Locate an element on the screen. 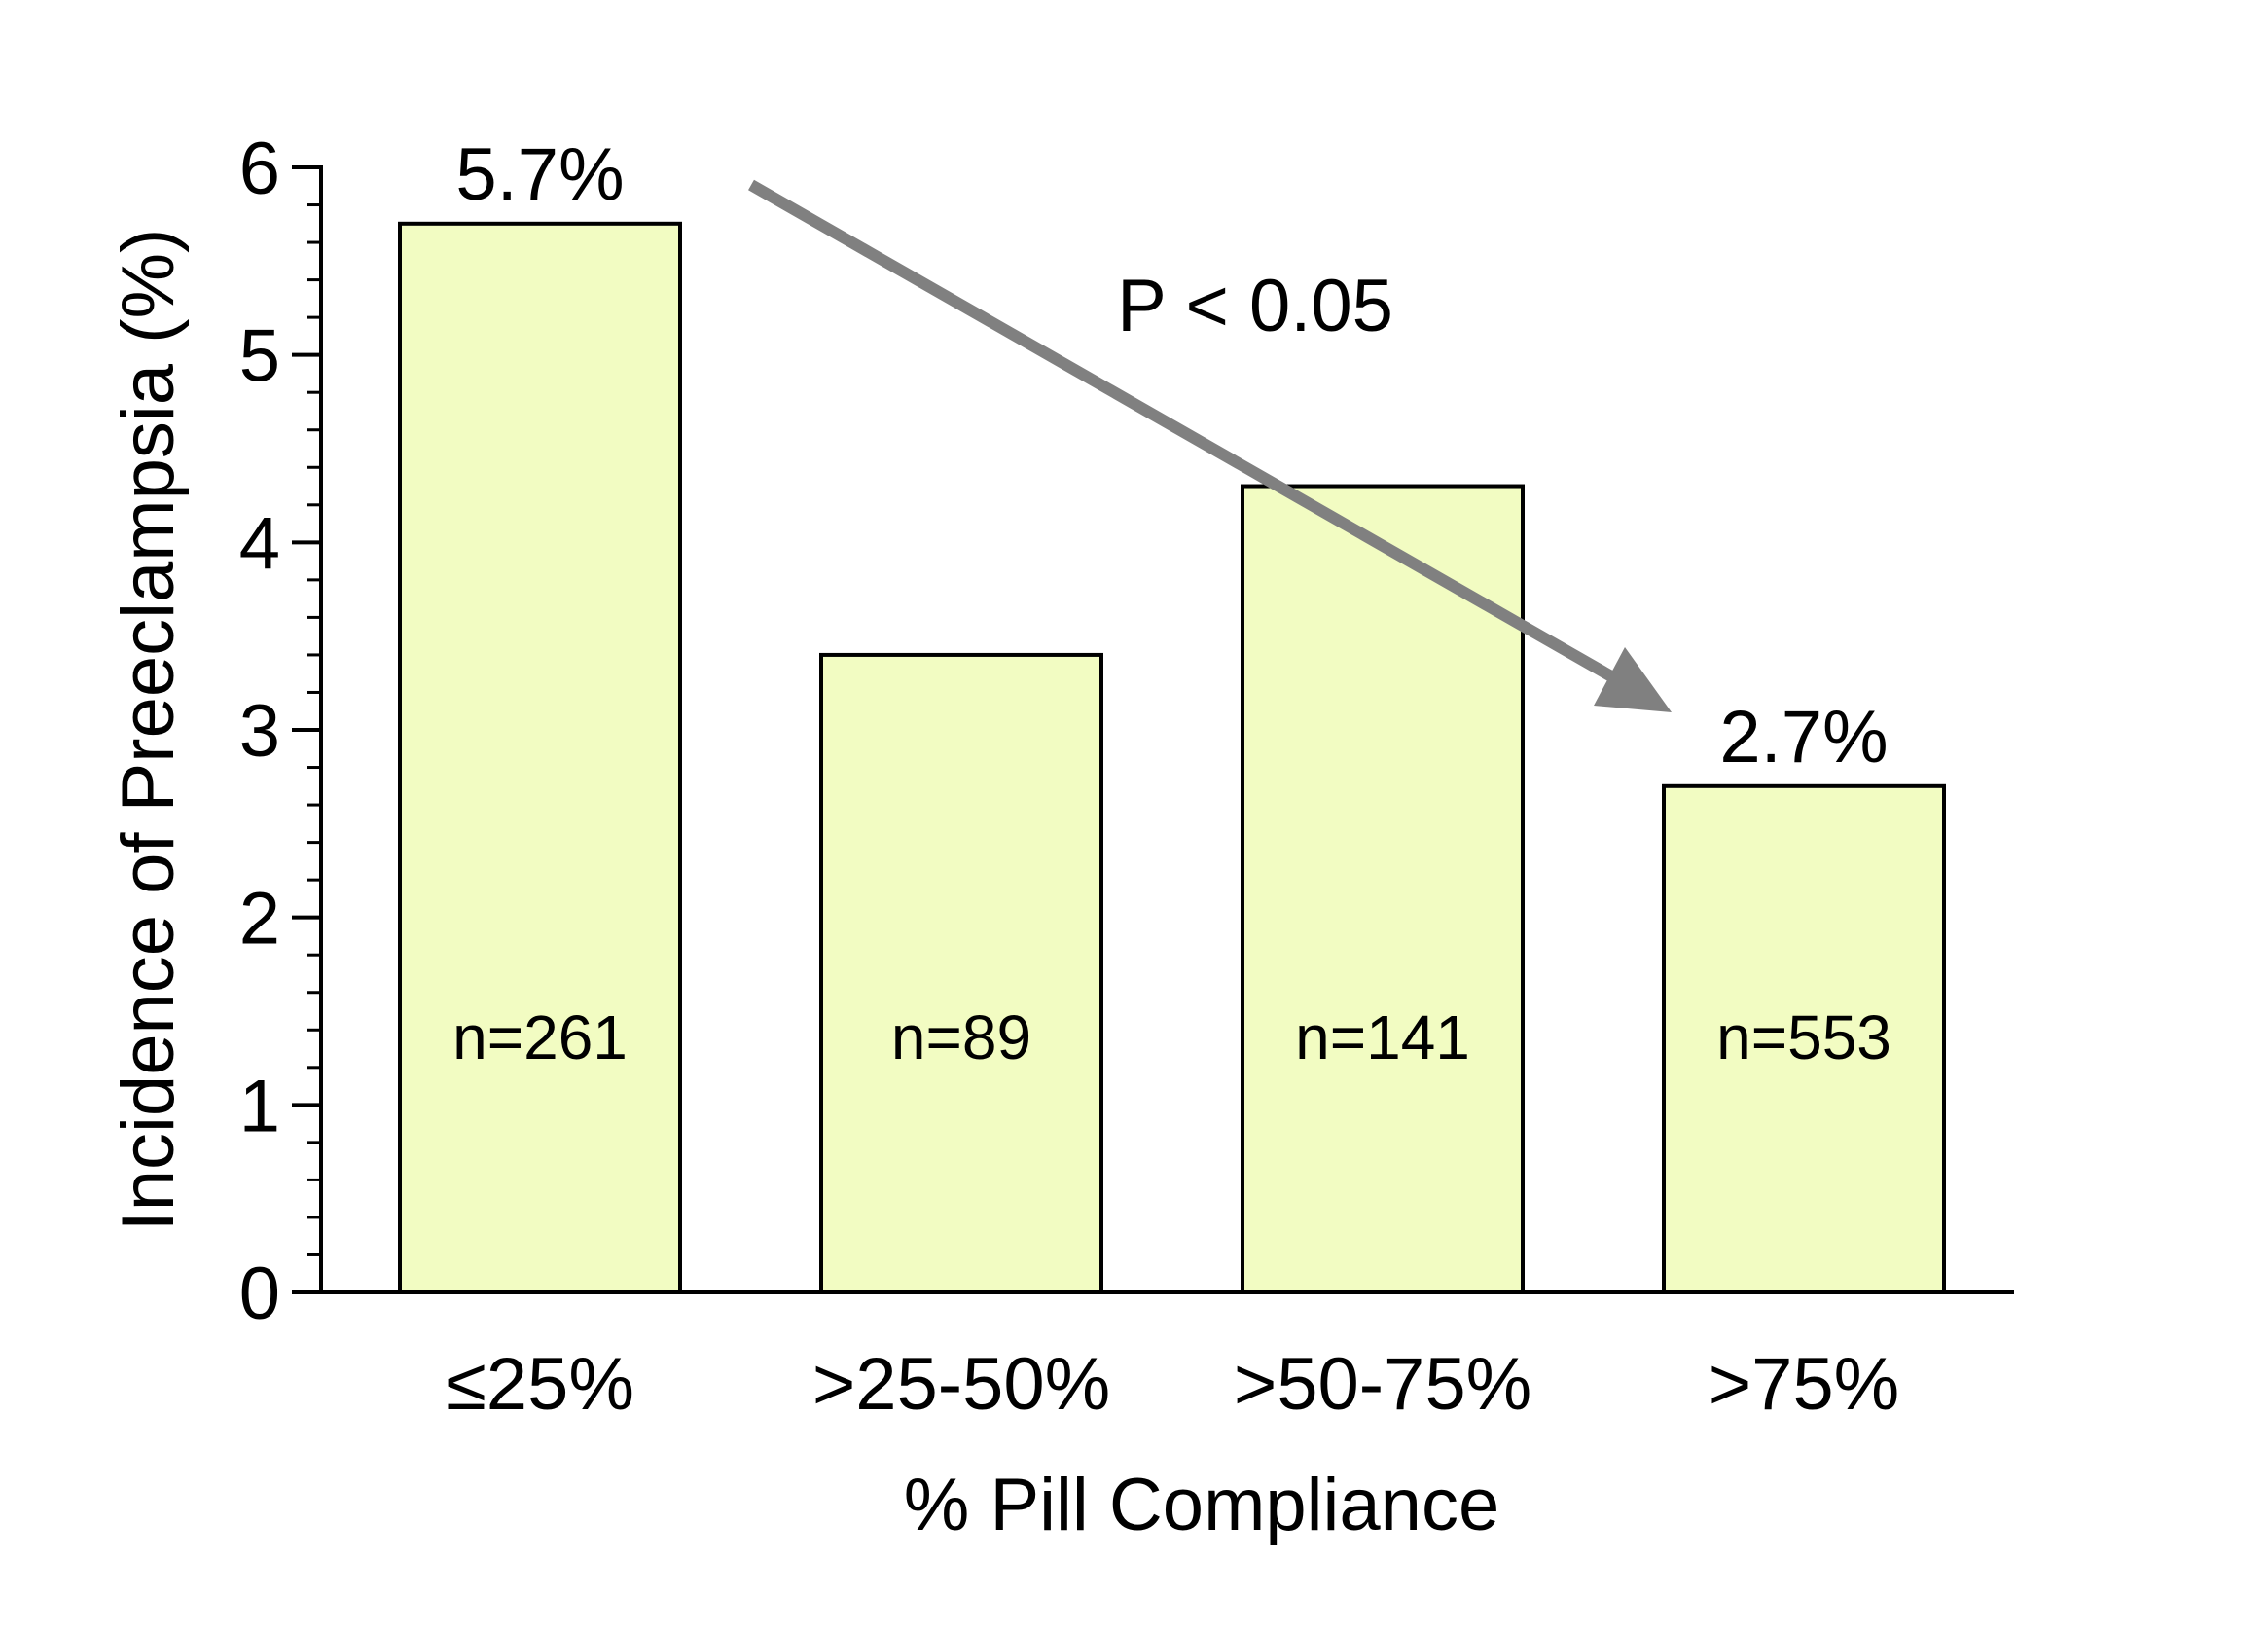 This screenshot has width=2268, height=1634. y-tick-label: 0 is located at coordinates (259, 1294).